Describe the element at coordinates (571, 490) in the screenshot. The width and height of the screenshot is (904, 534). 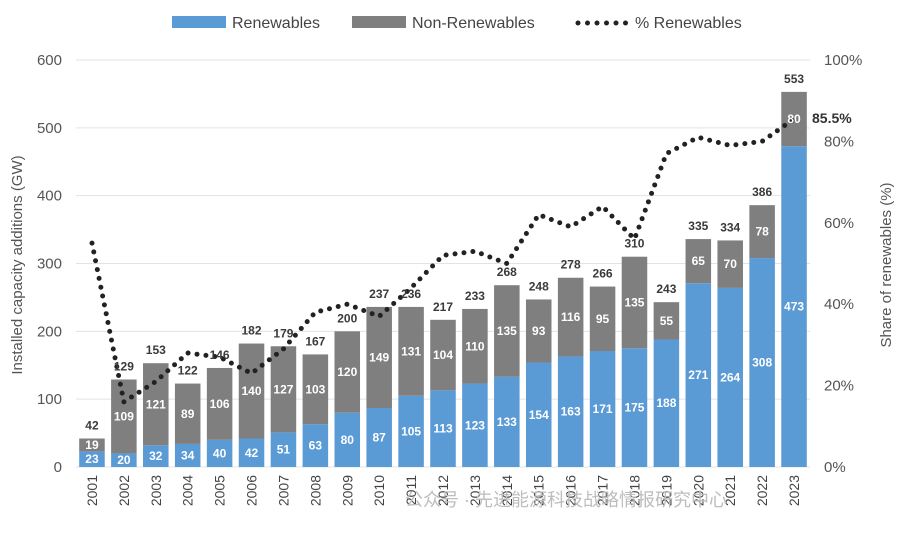
I see `x-tick-label: 2016` at that location.